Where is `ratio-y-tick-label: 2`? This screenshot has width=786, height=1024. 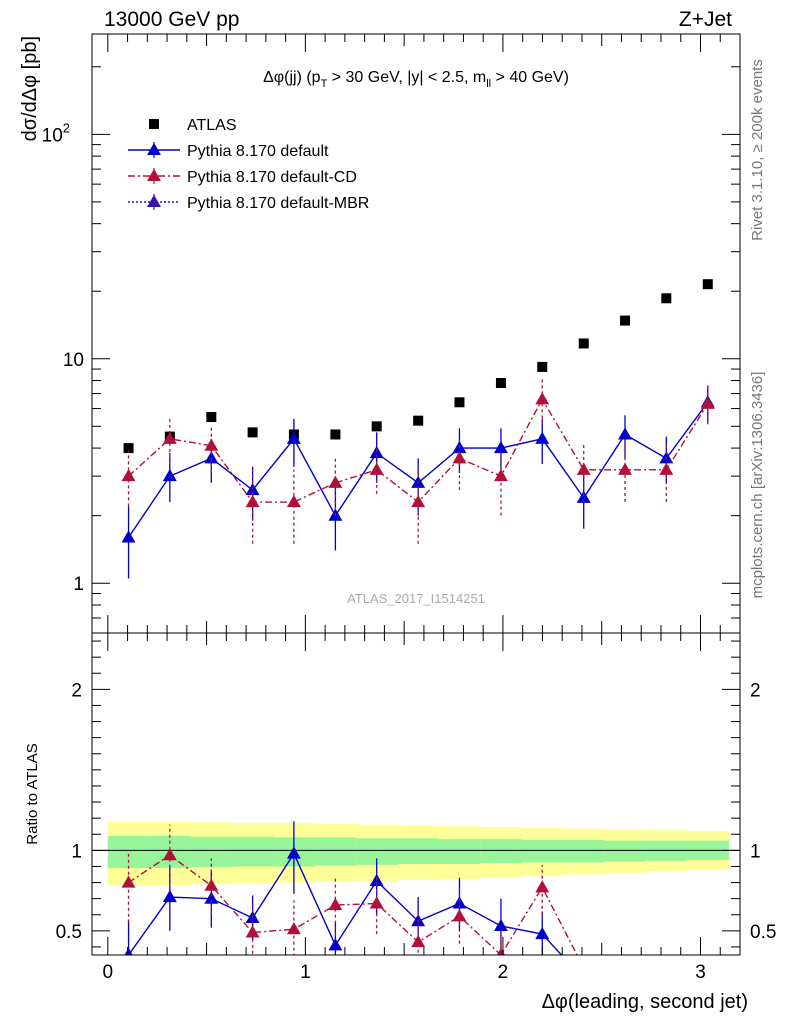
ratio-y-tick-label: 2 is located at coordinates (76, 690).